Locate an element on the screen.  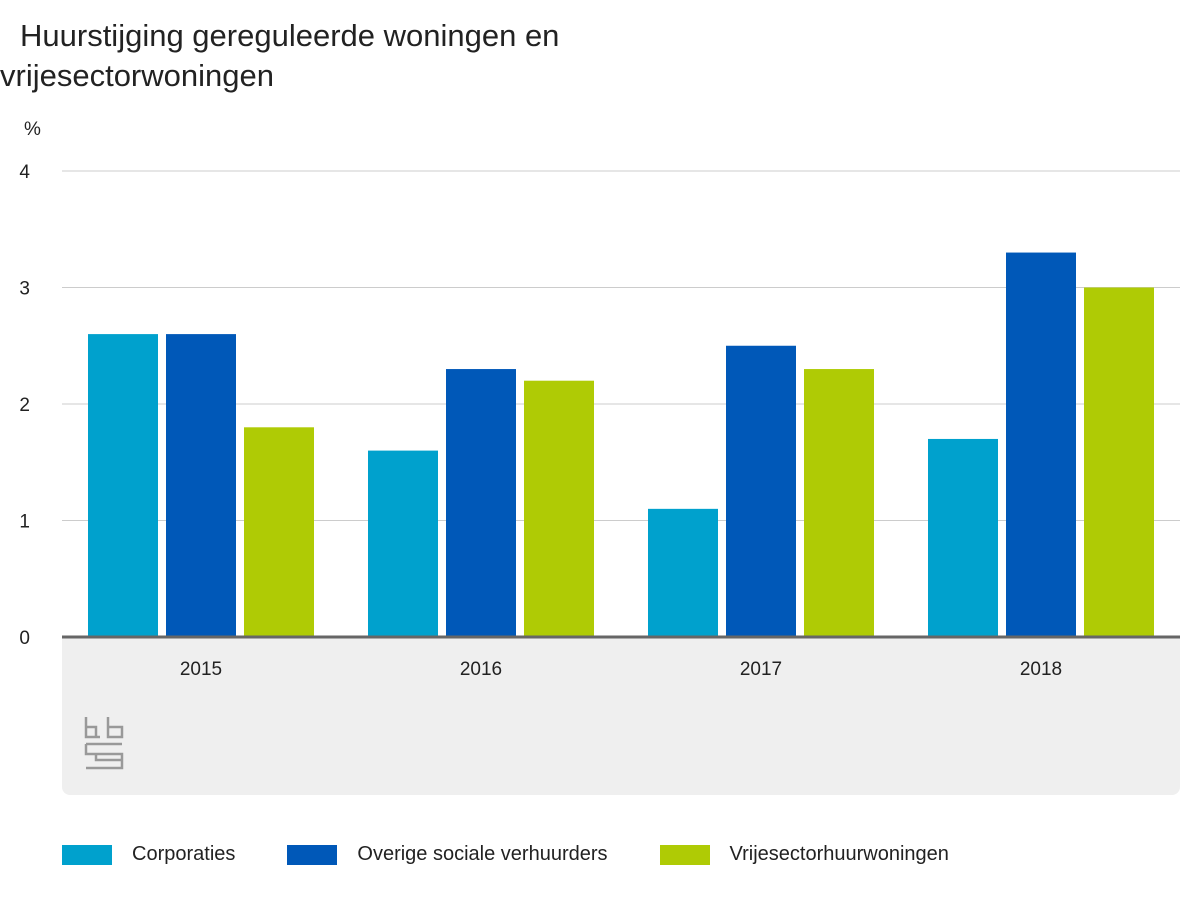
legend-label: Corporaties is located at coordinates (184, 854).